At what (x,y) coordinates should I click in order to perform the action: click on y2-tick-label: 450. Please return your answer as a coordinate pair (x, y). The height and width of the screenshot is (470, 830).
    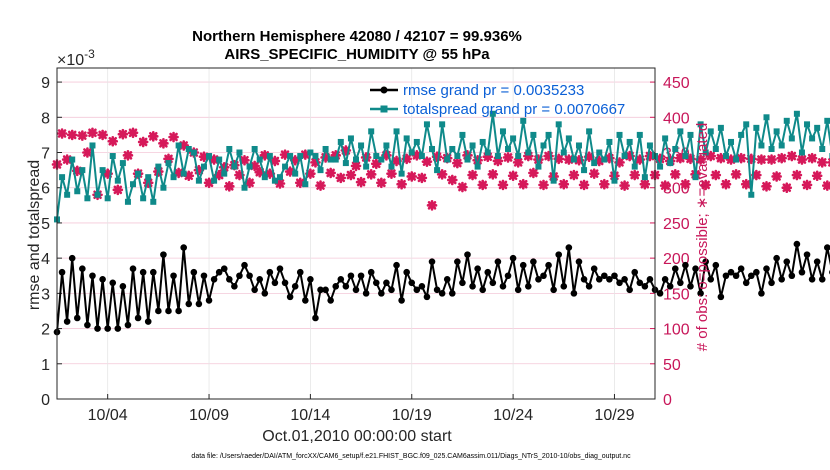
    Looking at the image, I should click on (676, 83).